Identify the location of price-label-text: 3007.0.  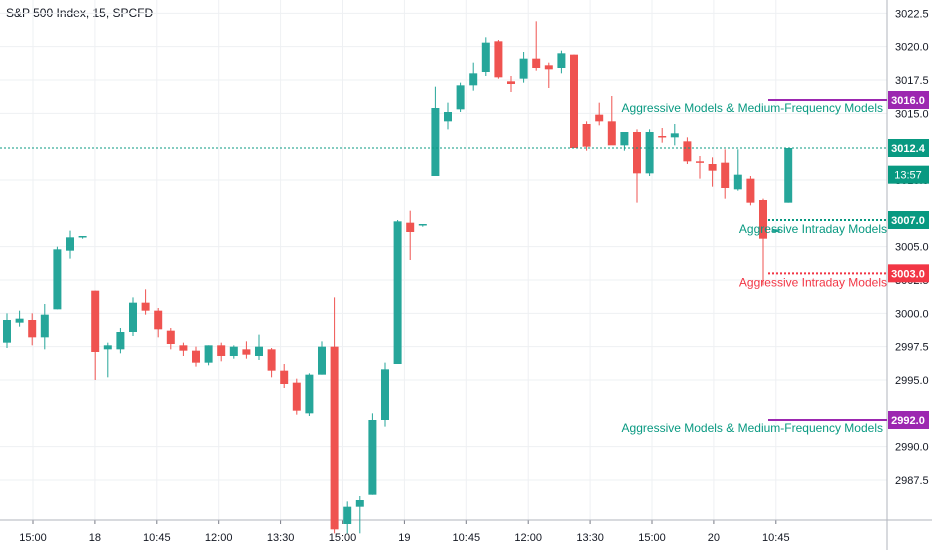
(908, 221).